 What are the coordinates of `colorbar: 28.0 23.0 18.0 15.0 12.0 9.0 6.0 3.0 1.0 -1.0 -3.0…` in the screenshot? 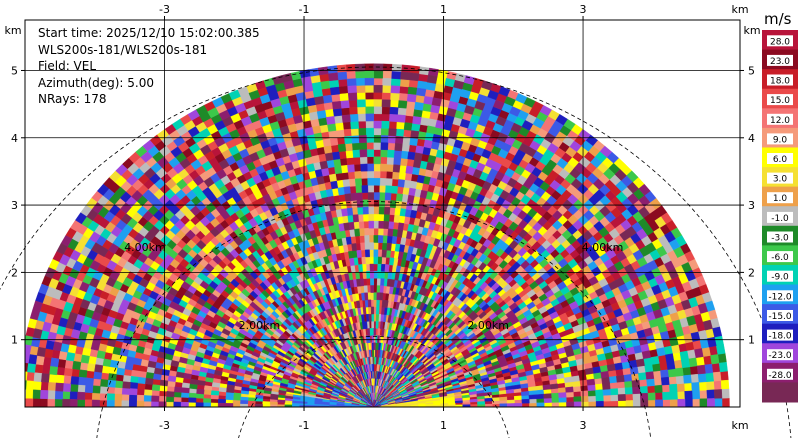 It's located at (780, 216).